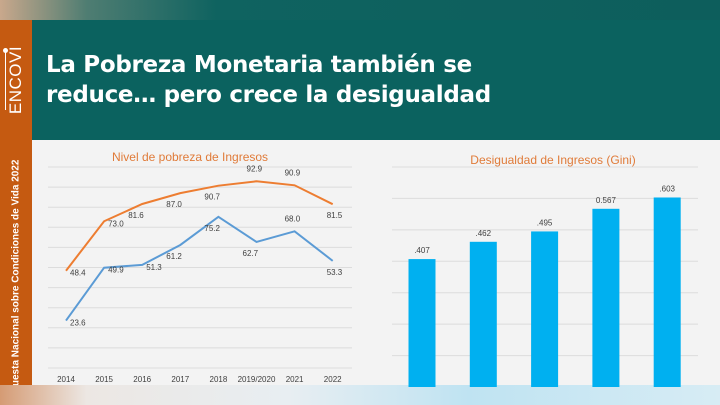 Image resolution: width=720 pixels, height=405 pixels. What do you see at coordinates (180, 379) in the screenshot?
I see `x-tick-label: 2017` at bounding box center [180, 379].